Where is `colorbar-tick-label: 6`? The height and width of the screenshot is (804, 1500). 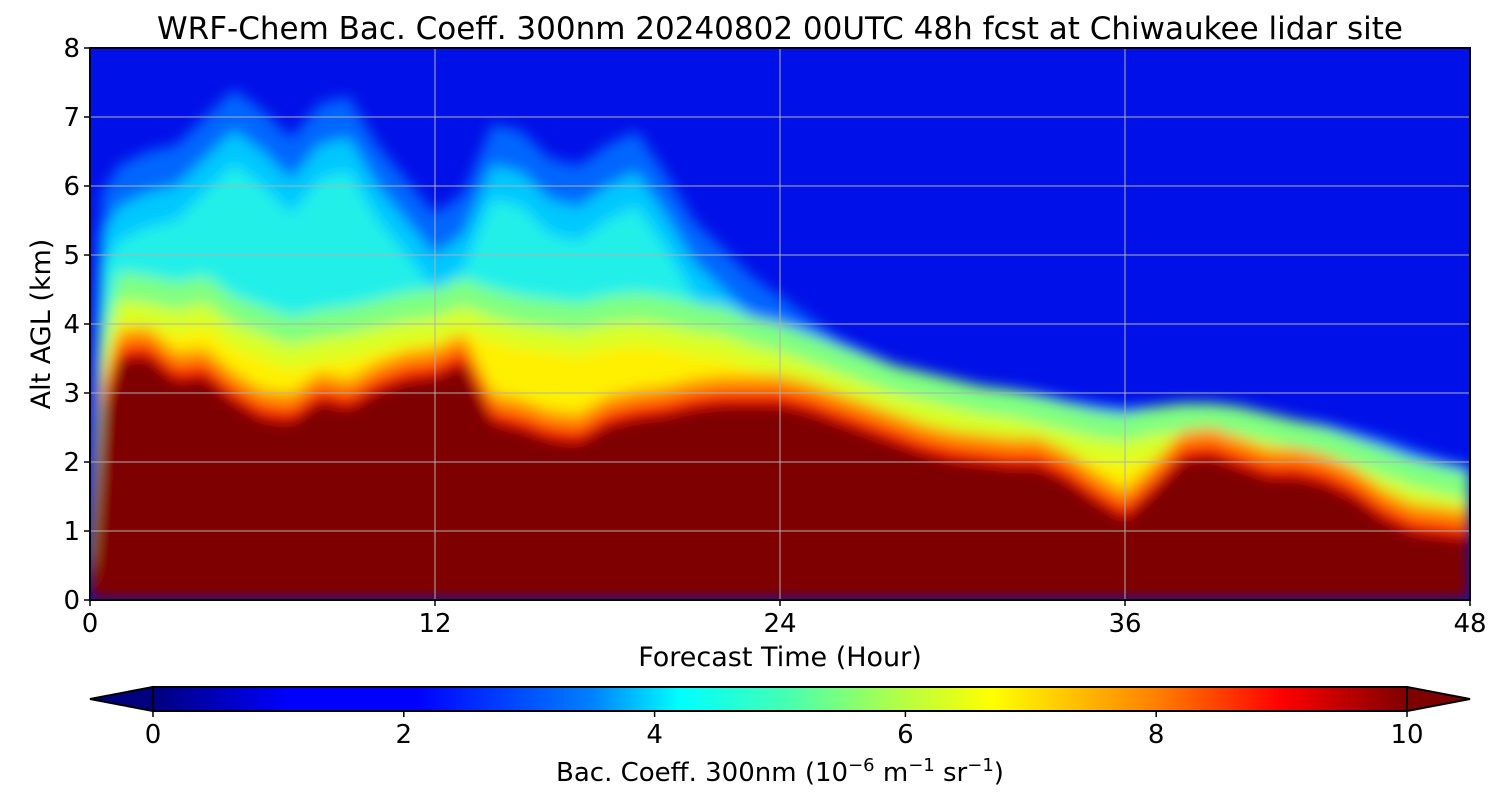 colorbar-tick-label: 6 is located at coordinates (905, 735).